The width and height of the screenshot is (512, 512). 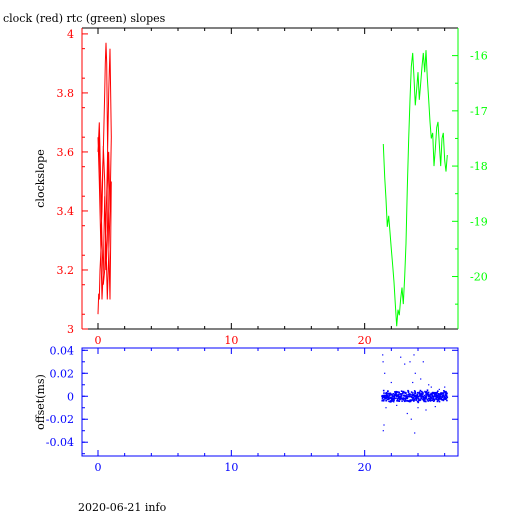 I want to click on chart-footer: 2020-06-21 info, so click(x=122, y=506).